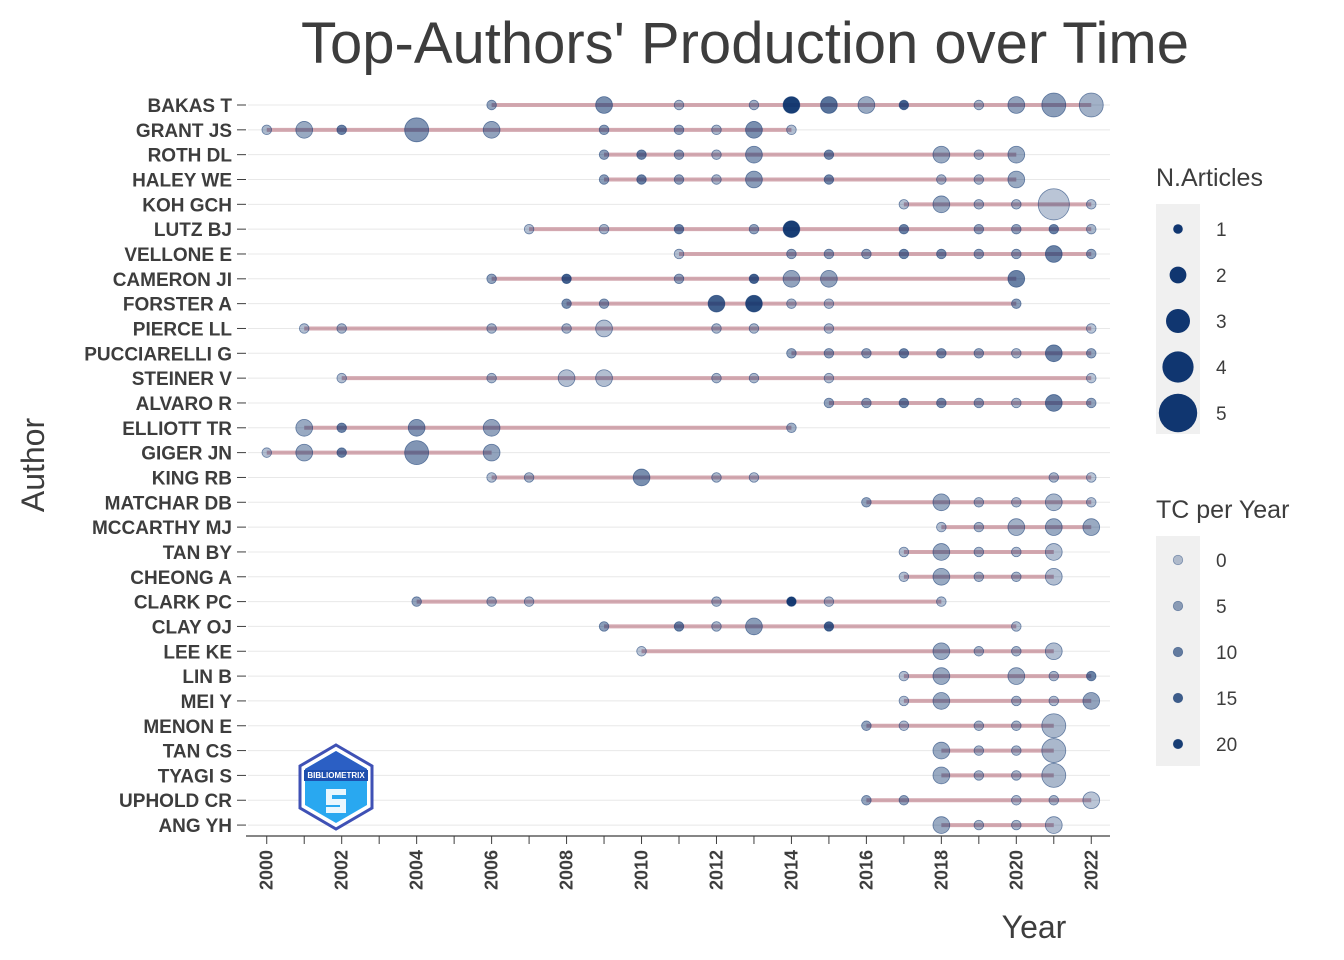  Describe the element at coordinates (197, 752) in the screenshot. I see `author-label: TAN CS` at that location.